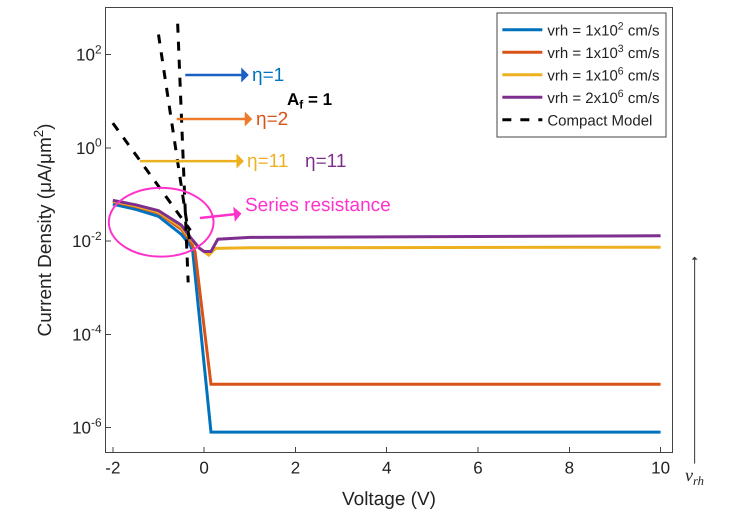  I want to click on x-tick-label: 10, so click(660, 468).